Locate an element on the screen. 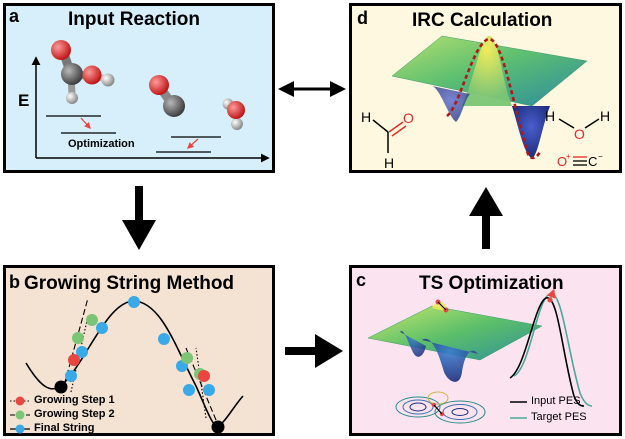 Image resolution: width=625 pixels, height=439 pixels. panel-title: TS Optimization is located at coordinates (491, 283).